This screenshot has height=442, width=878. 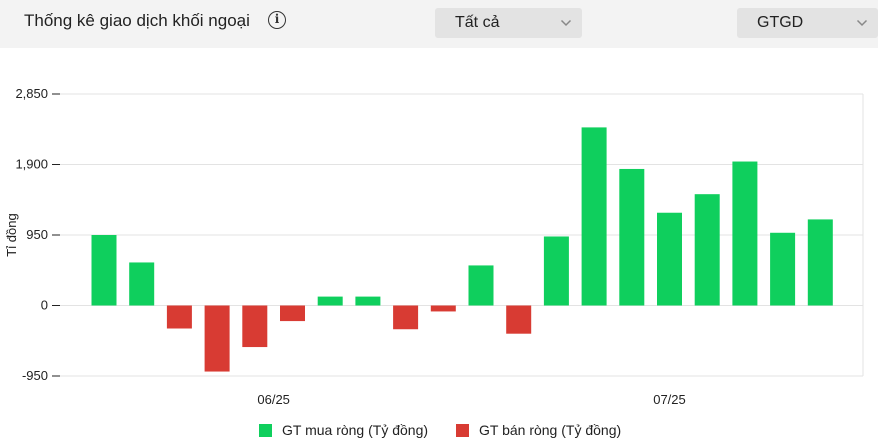 What do you see at coordinates (780, 22) in the screenshot?
I see `metric-dropdown-value: GTGD` at bounding box center [780, 22].